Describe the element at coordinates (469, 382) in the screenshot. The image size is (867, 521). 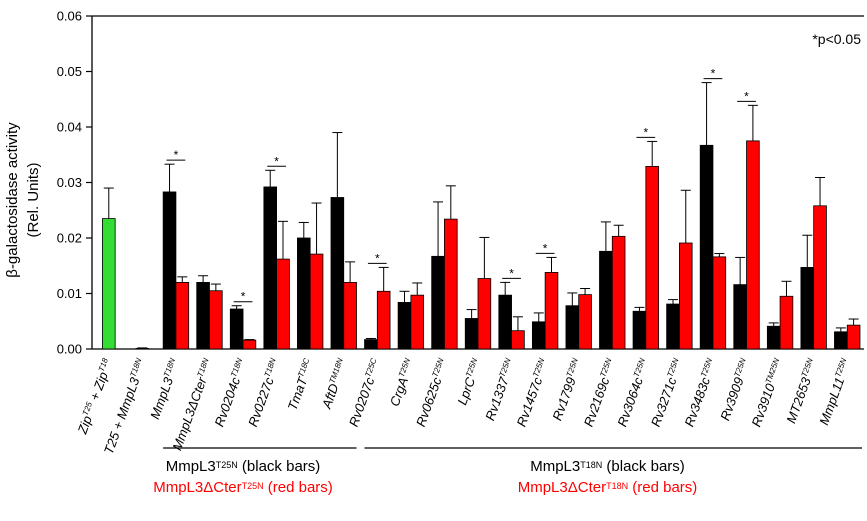
I see `x-category-label: LprCT25N` at that location.